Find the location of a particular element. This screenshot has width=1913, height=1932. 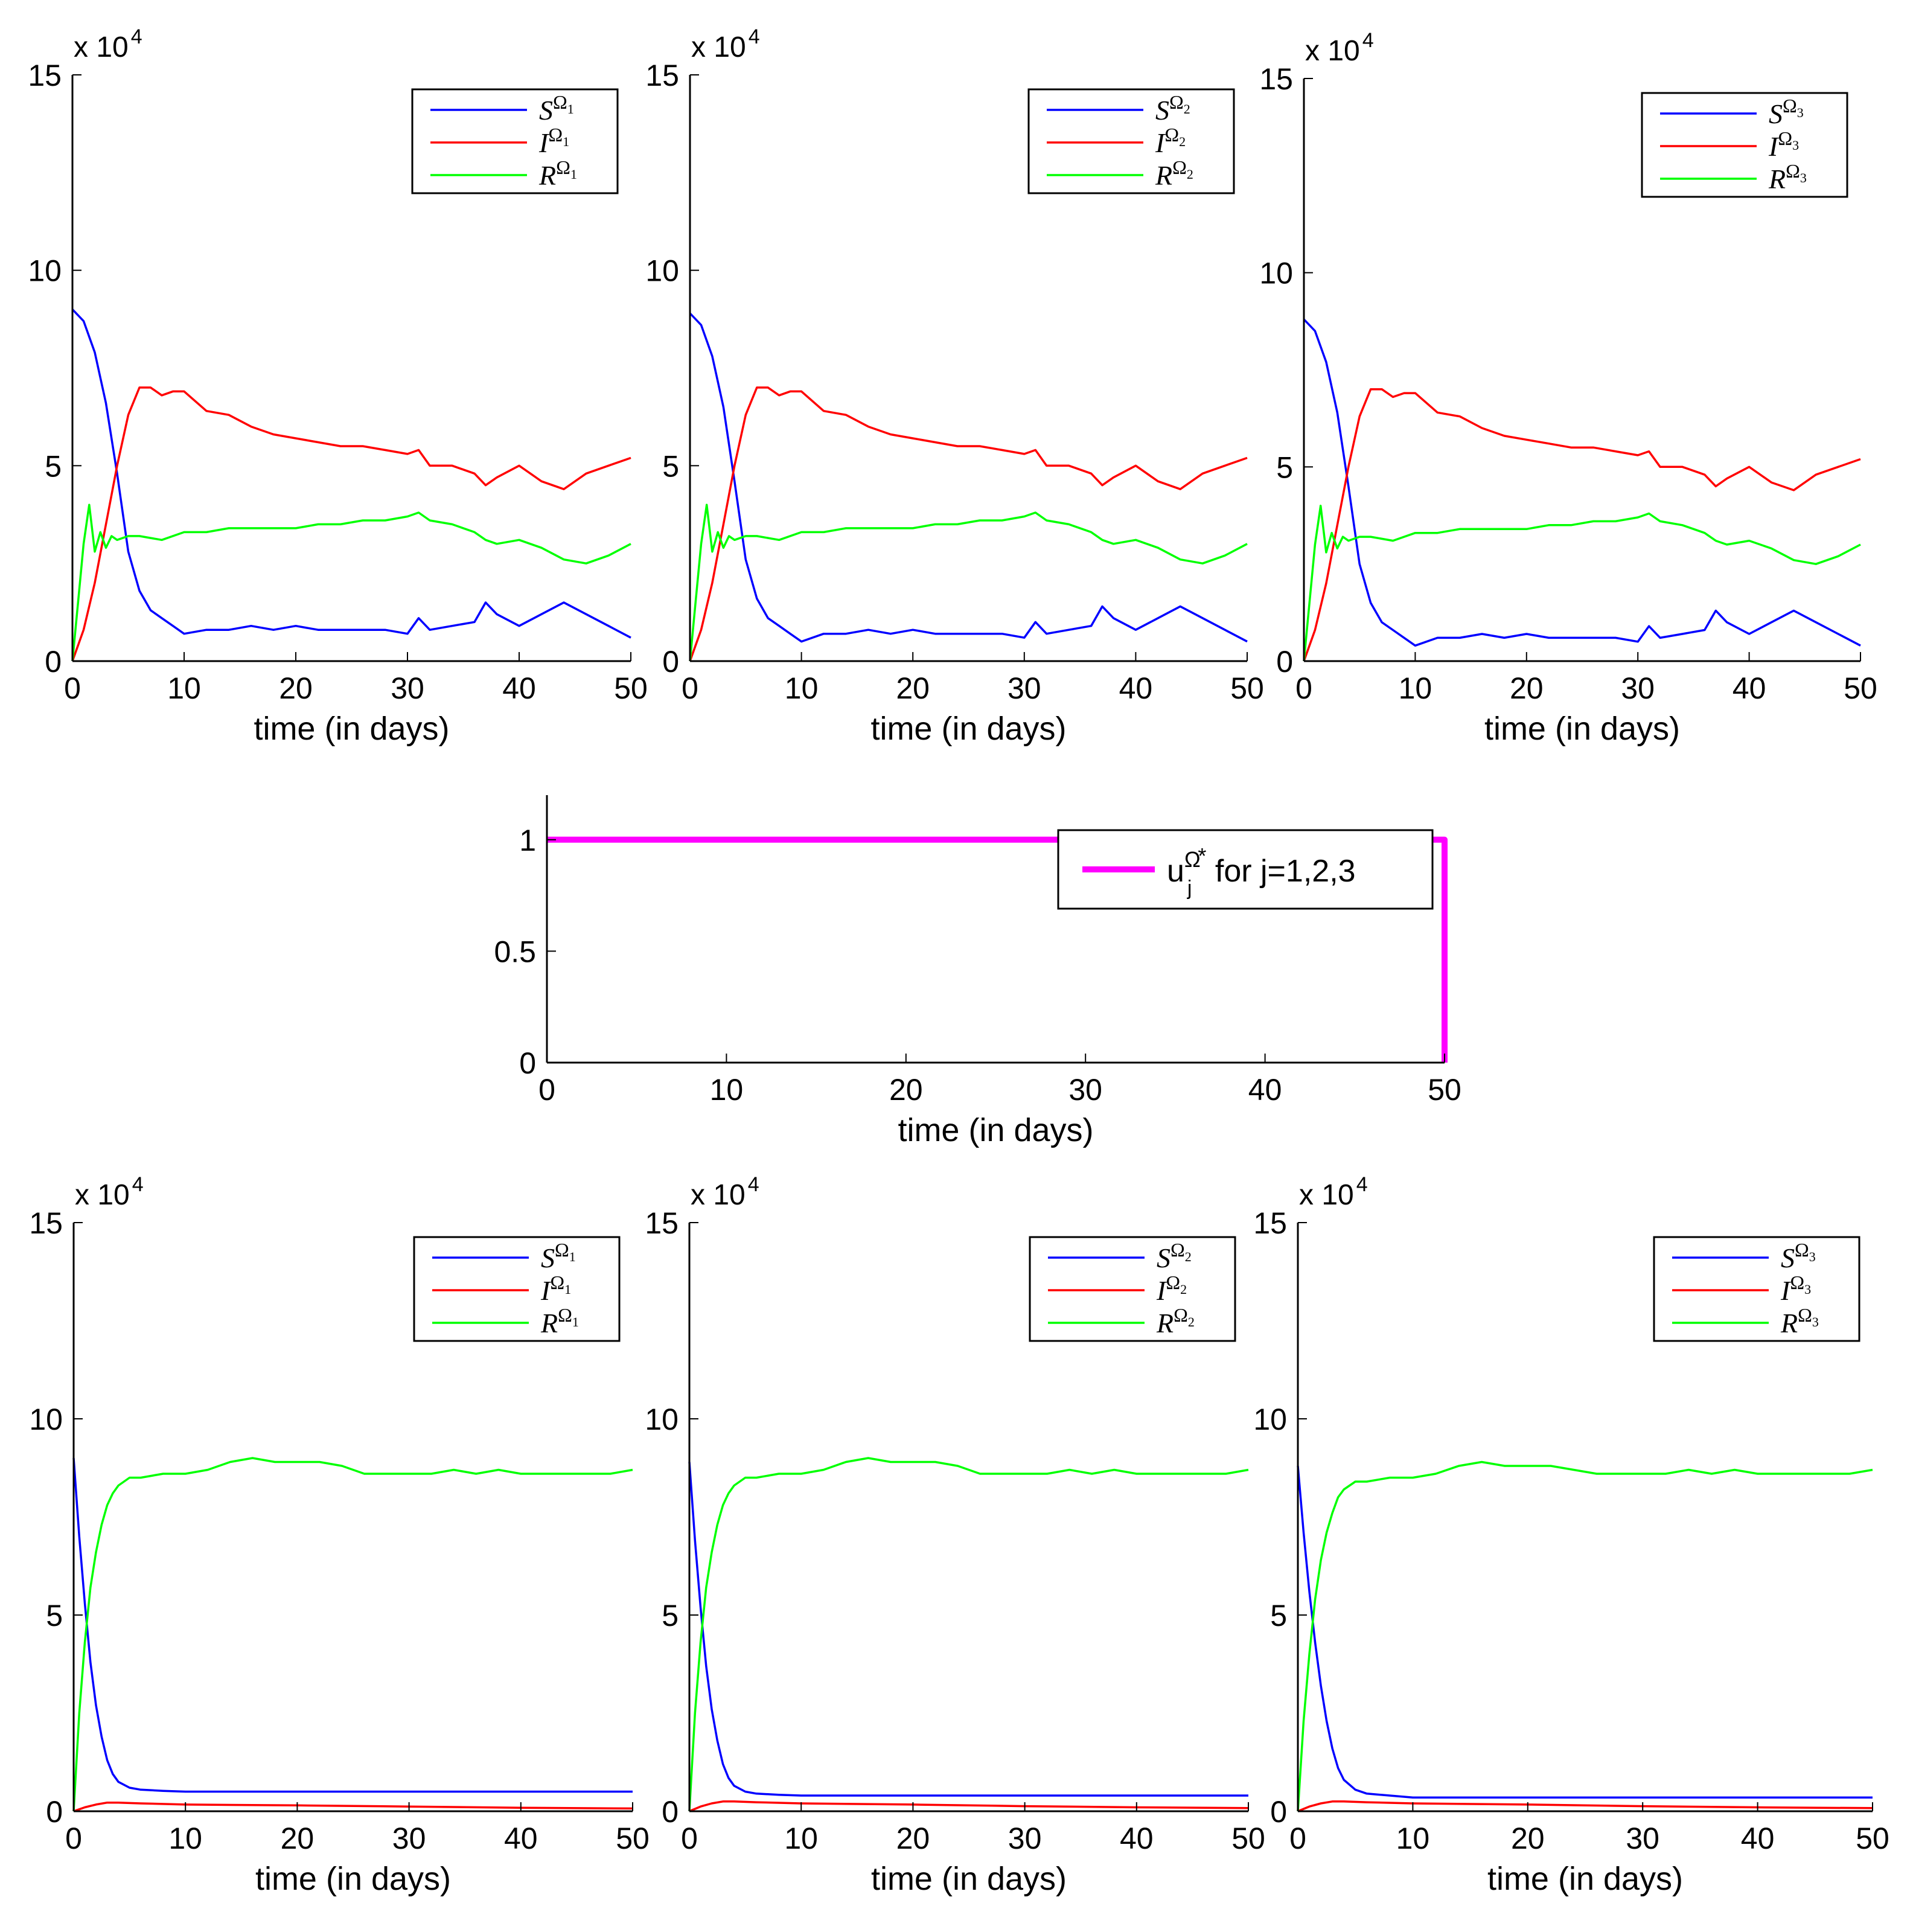

series-line-S-top-omega1 is located at coordinates (351, 474).